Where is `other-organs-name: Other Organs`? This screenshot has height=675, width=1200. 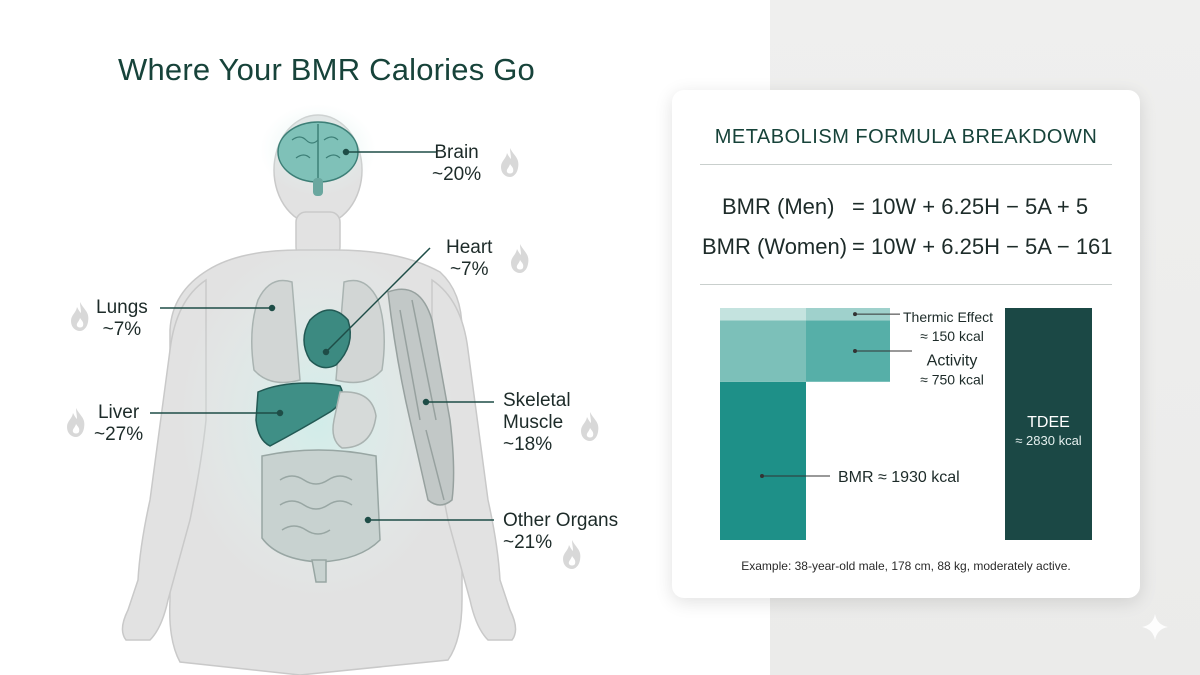 other-organs-name: Other Organs is located at coordinates (561, 520).